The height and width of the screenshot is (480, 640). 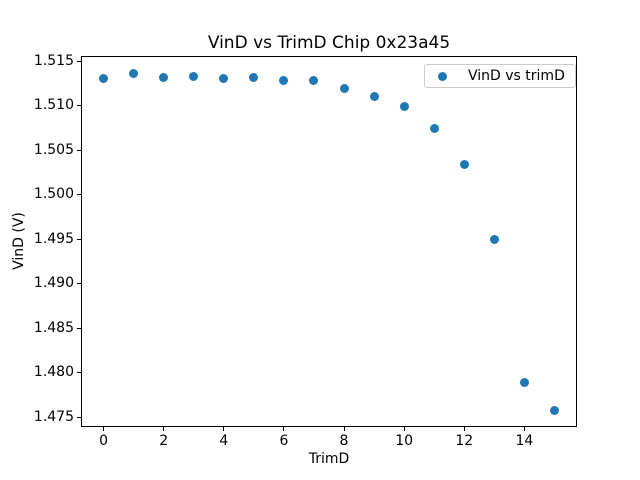 I want to click on legend: VinD vs trimD, so click(x=500, y=76).